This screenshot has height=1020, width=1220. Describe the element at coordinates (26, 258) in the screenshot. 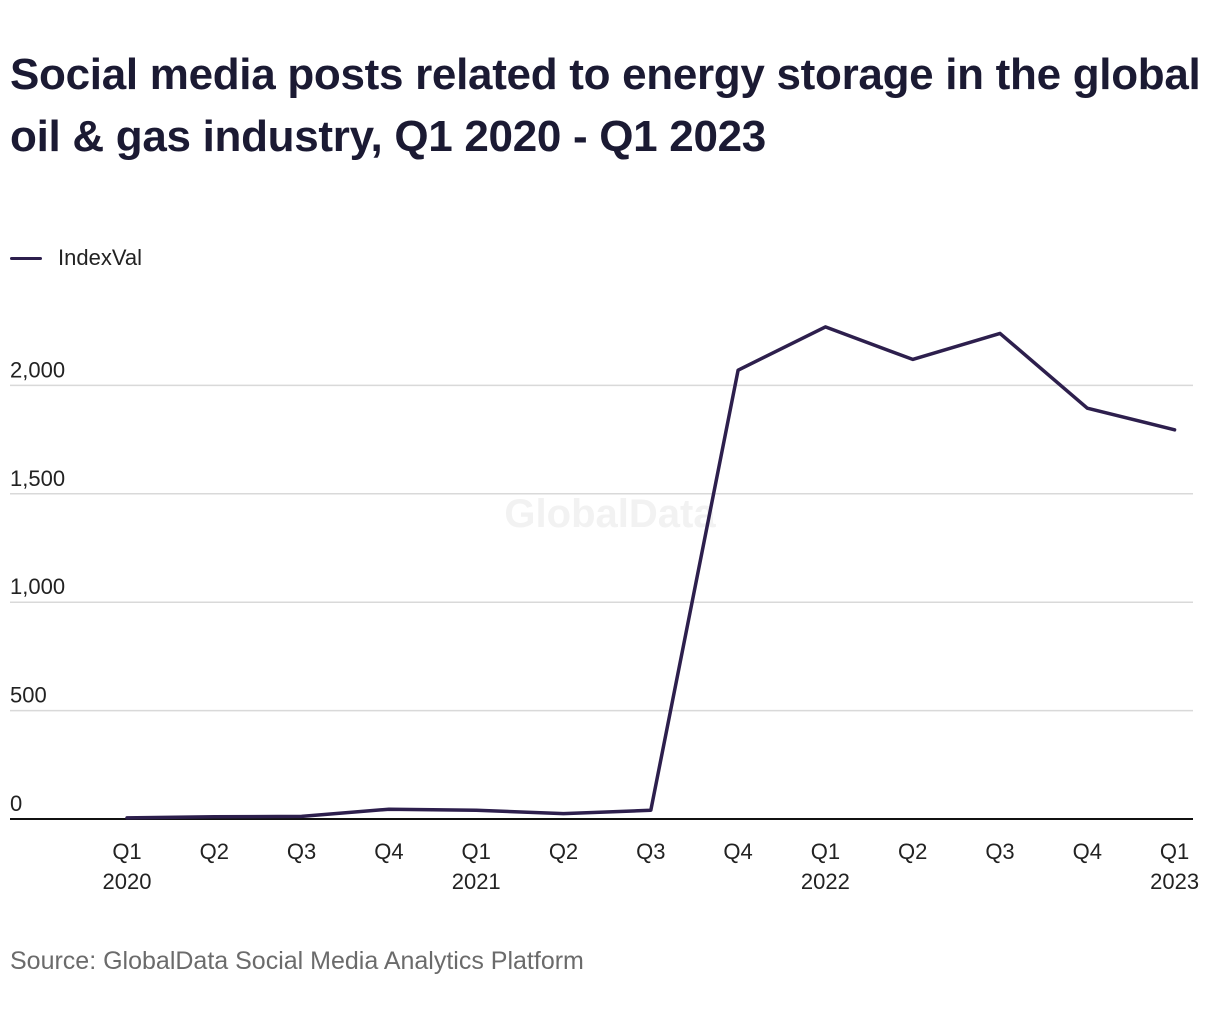

I see `legend-swatch` at that location.